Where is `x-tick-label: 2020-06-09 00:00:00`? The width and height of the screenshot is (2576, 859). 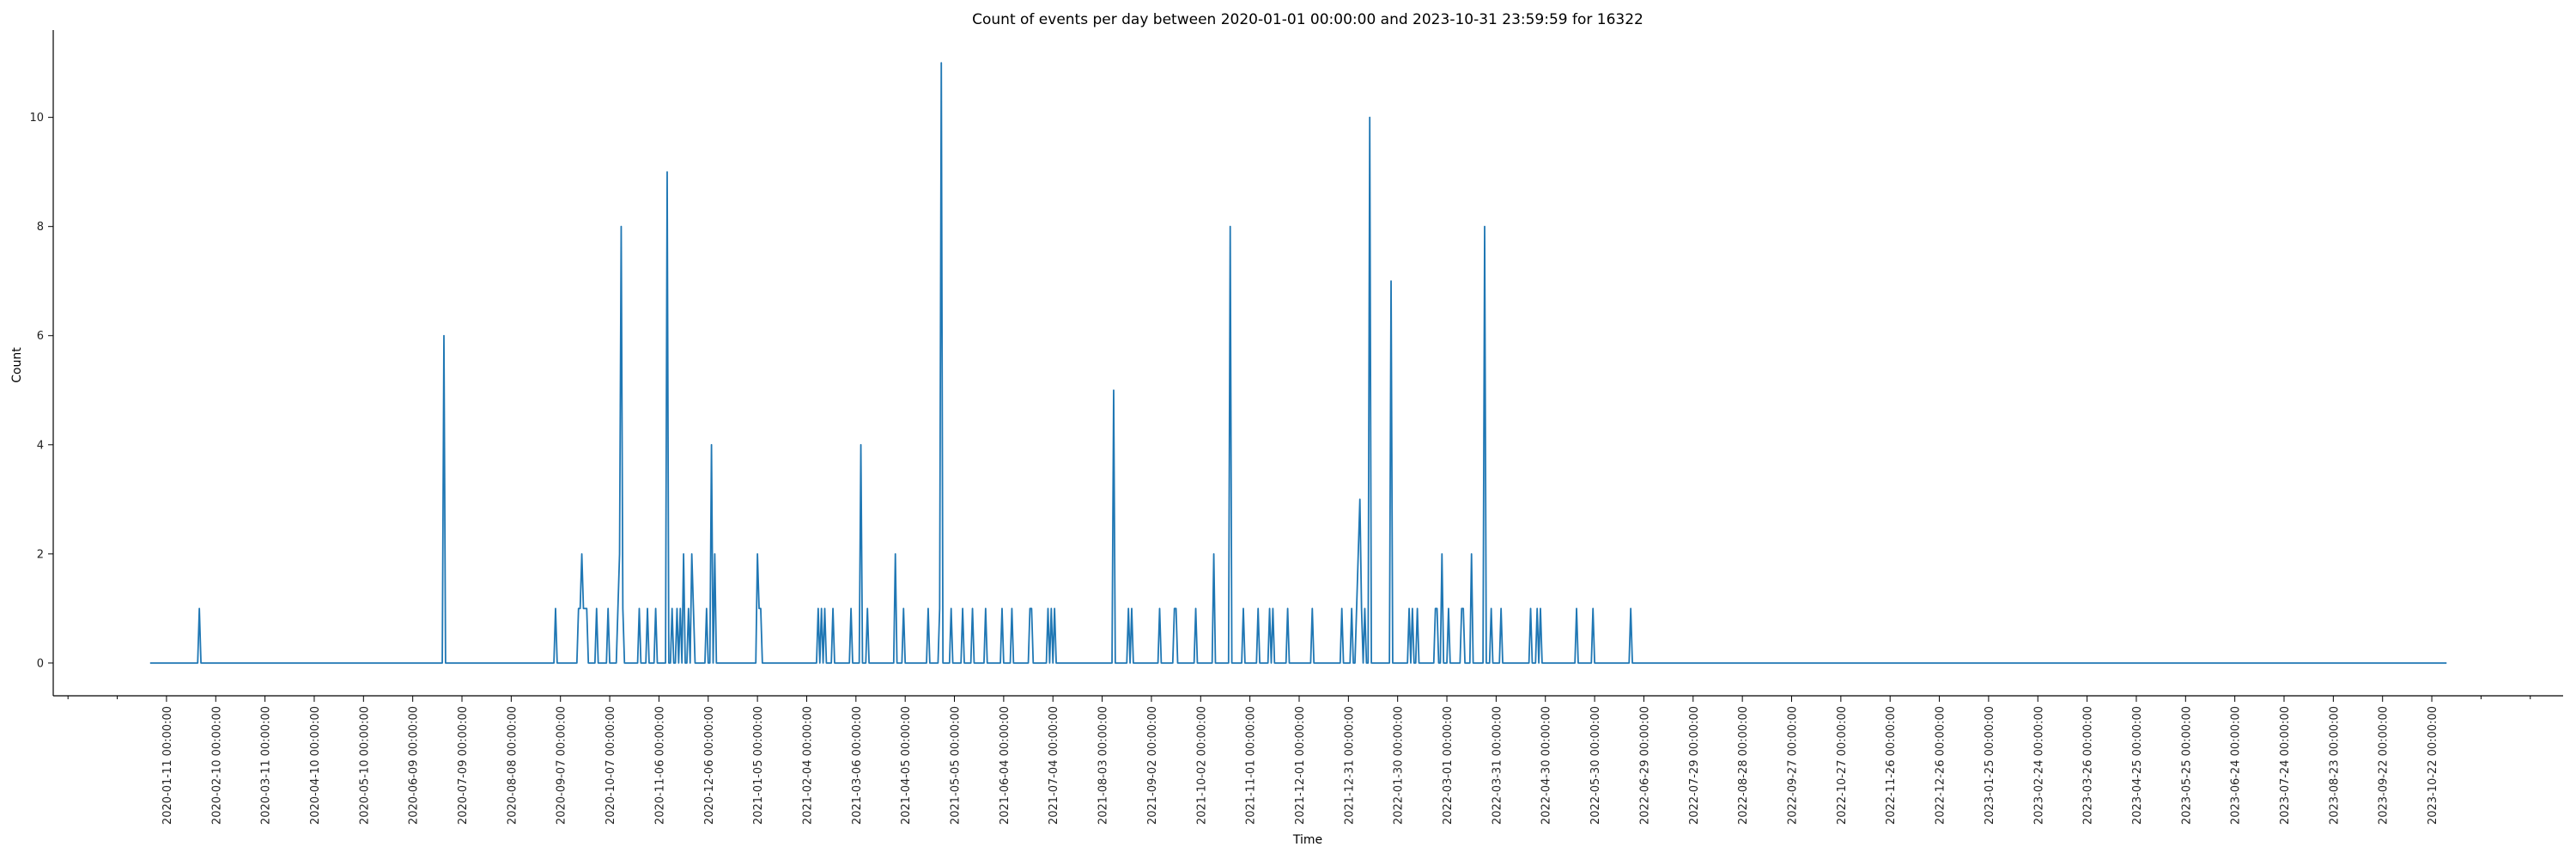
x-tick-label: 2020-06-09 00:00:00 is located at coordinates (414, 765).